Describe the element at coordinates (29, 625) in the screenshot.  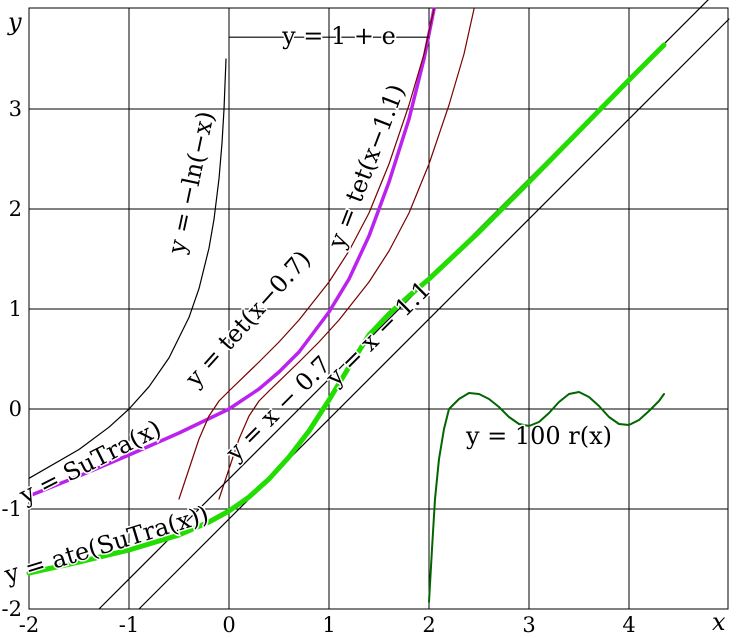
I see `x-tick-label: -2` at that location.